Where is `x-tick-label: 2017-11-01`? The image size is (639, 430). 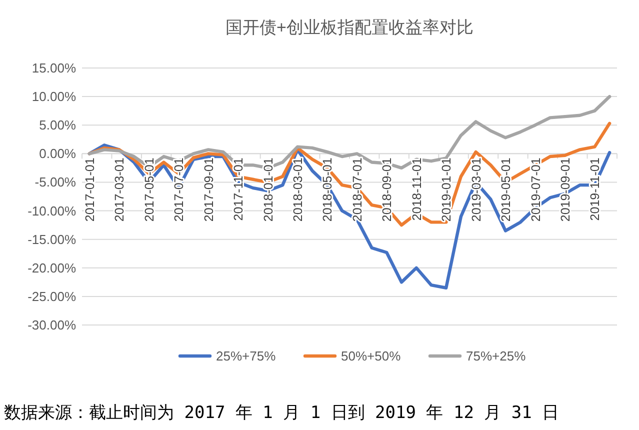 x-tick-label: 2017-11-01 is located at coordinates (239, 189).